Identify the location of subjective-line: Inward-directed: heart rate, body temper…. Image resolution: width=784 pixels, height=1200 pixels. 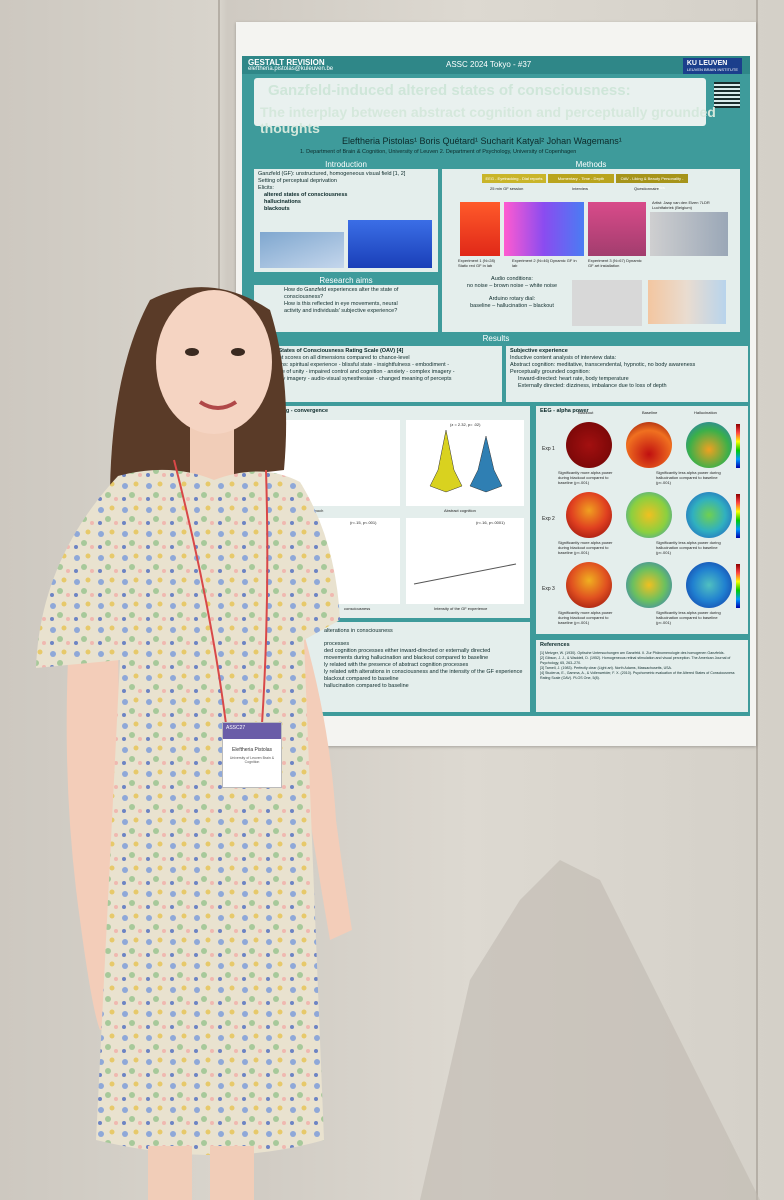
(573, 379).